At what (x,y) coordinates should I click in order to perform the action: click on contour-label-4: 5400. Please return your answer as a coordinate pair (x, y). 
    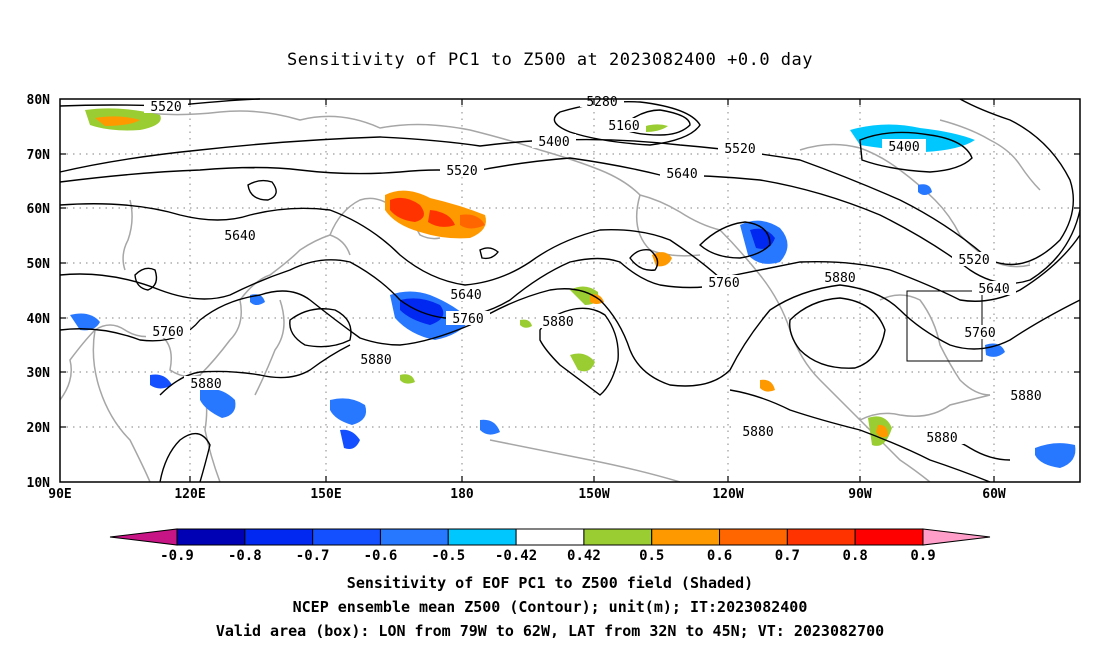
    Looking at the image, I should click on (554, 142).